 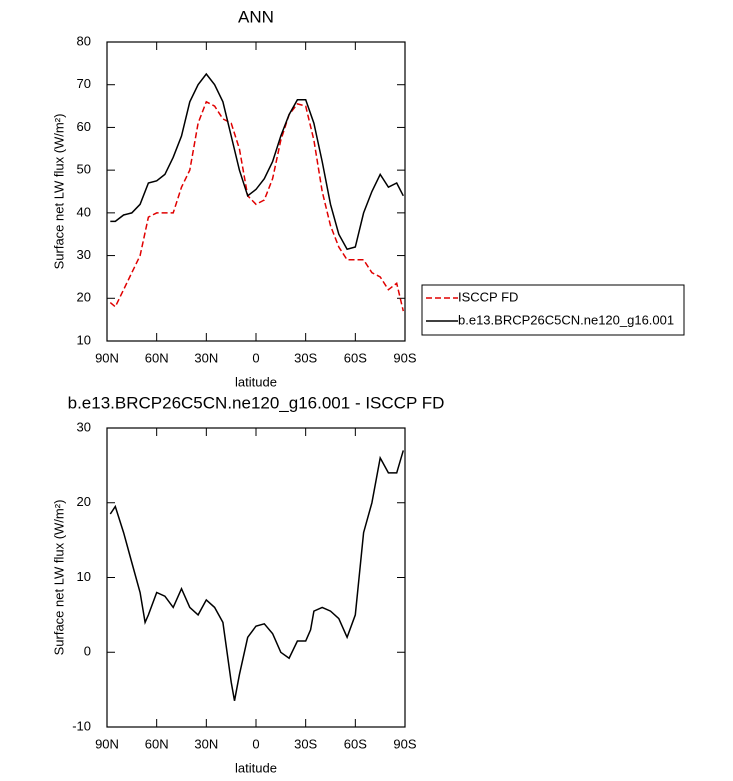 What do you see at coordinates (256, 16) in the screenshot?
I see `chart-title: ANN` at bounding box center [256, 16].